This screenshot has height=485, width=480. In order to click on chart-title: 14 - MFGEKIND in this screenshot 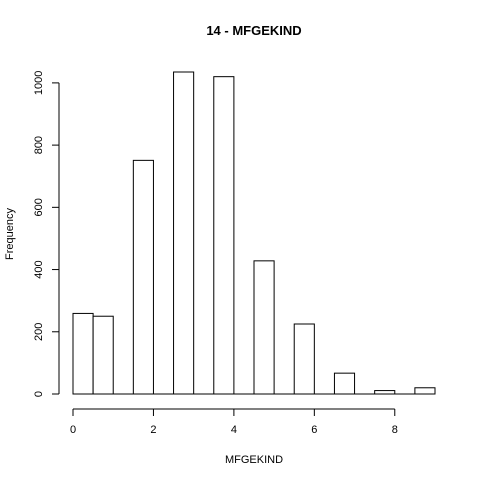, I will do `click(253, 30)`.